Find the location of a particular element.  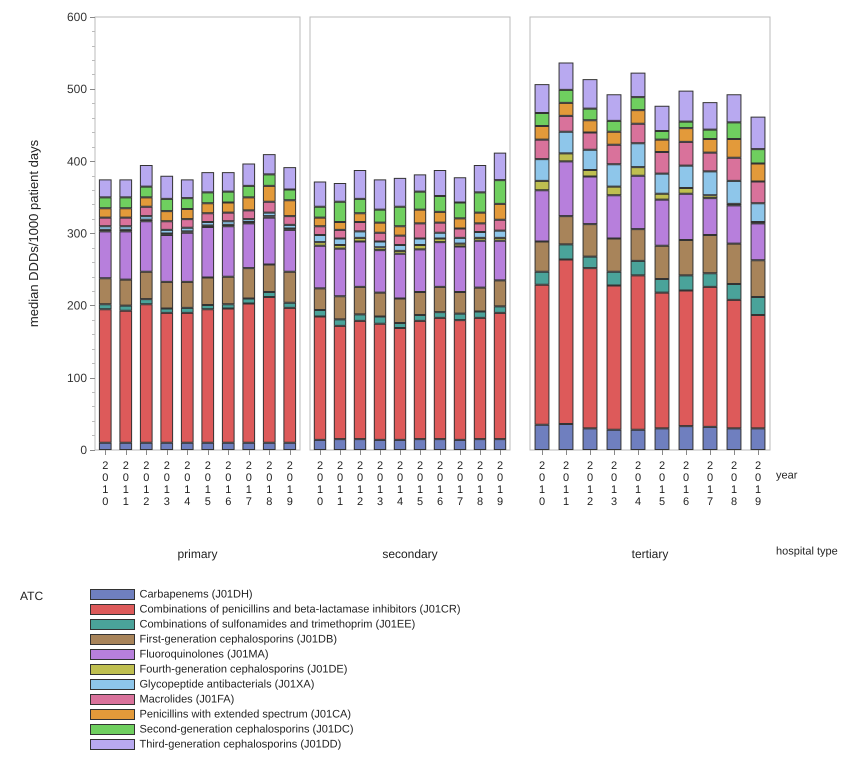

y-tick-label: 400 is located at coordinates (77, 161).